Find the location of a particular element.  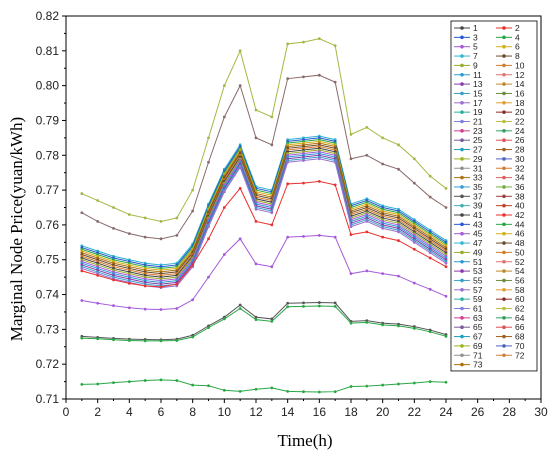

legend-label: 22 is located at coordinates (520, 122).